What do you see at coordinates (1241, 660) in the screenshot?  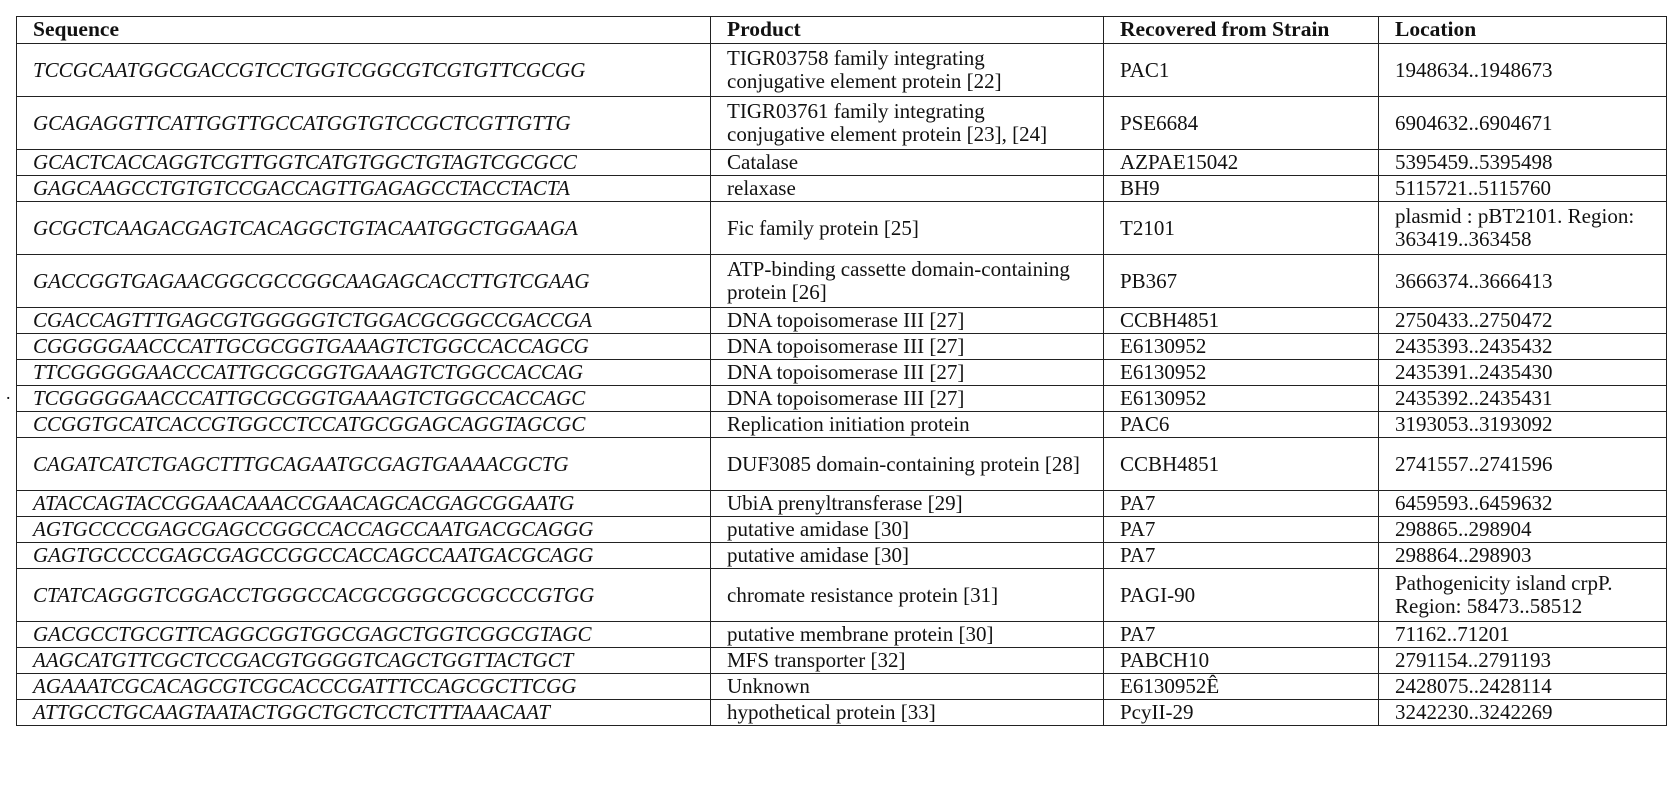 I see `cell-strain: PABCH10` at bounding box center [1241, 660].